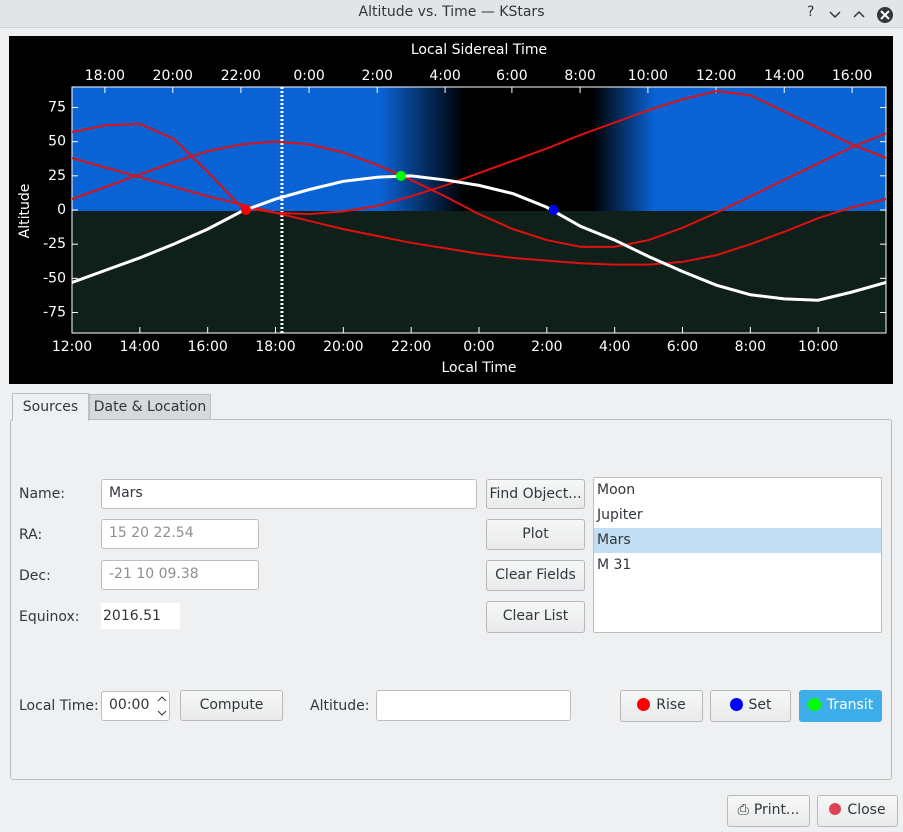 The width and height of the screenshot is (903, 832). I want to click on local-time-spinbox: 00:00, so click(135, 706).